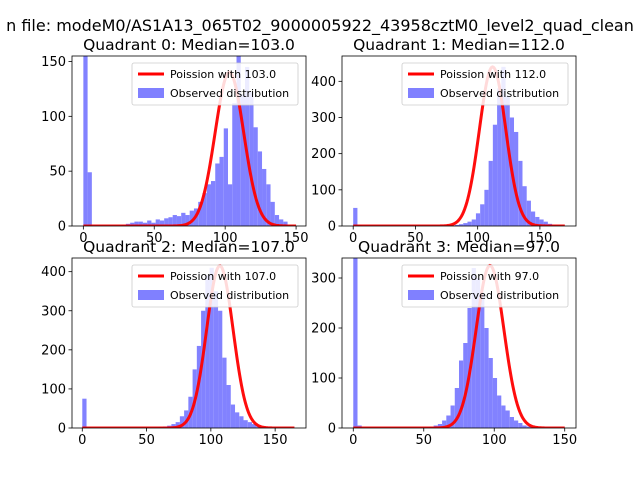  Describe the element at coordinates (223, 74) in the screenshot. I see `legend-label: Poission with 103.0` at that location.